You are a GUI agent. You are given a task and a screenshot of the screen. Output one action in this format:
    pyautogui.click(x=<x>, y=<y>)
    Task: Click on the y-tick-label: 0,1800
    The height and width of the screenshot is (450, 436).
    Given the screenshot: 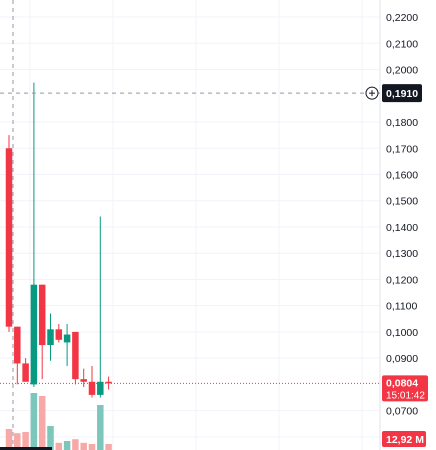 What is the action you would take?
    pyautogui.click(x=402, y=123)
    